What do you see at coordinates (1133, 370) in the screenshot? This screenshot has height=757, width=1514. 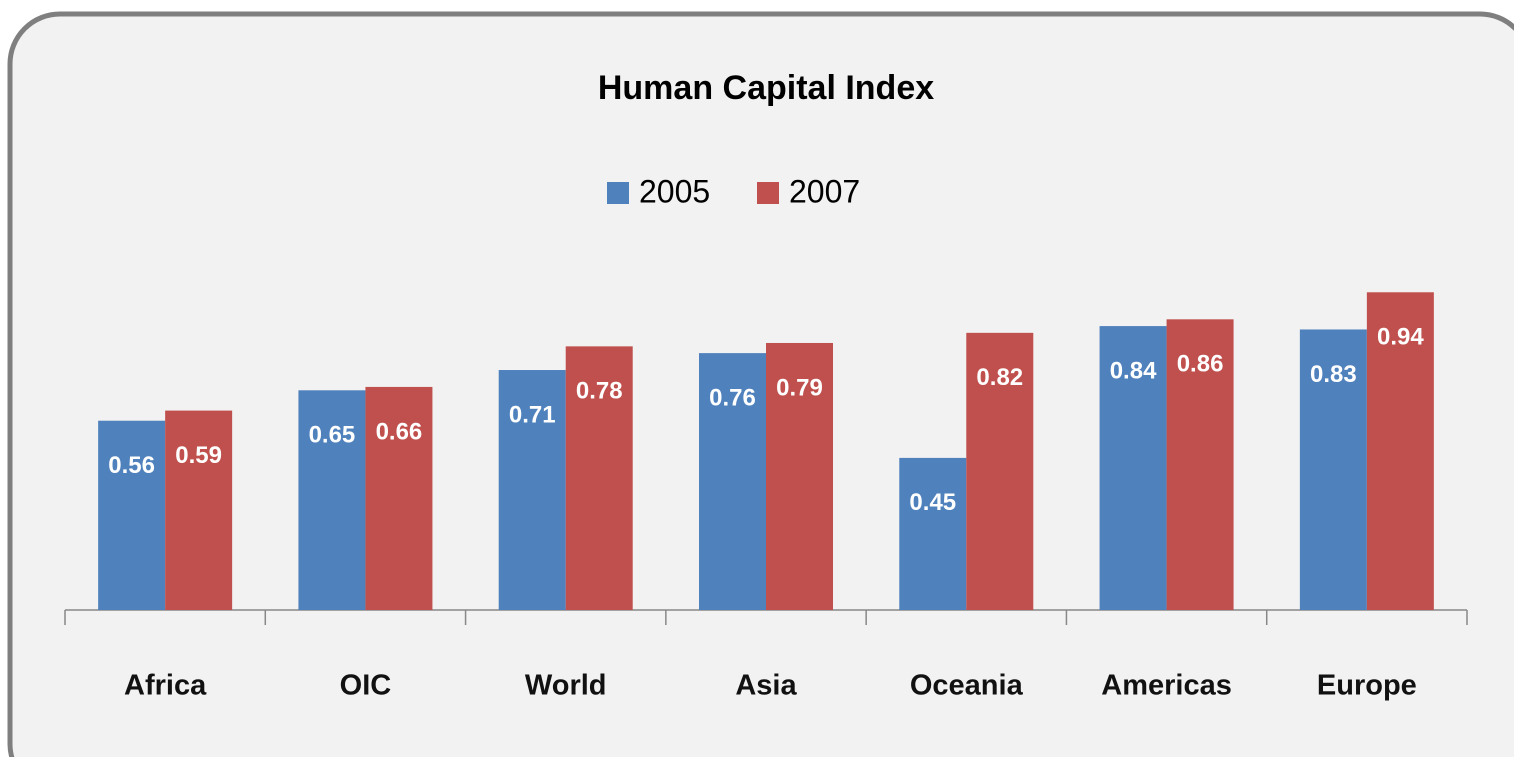 I see `data-label: 0.84` at bounding box center [1133, 370].